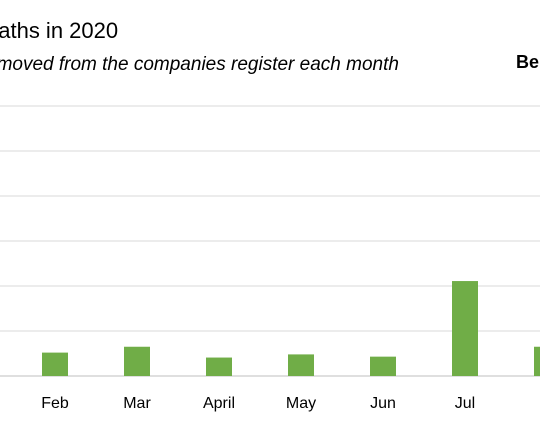 Image resolution: width=540 pixels, height=425 pixels. Describe the element at coordinates (465, 328) in the screenshot. I see `bar-jul` at that location.